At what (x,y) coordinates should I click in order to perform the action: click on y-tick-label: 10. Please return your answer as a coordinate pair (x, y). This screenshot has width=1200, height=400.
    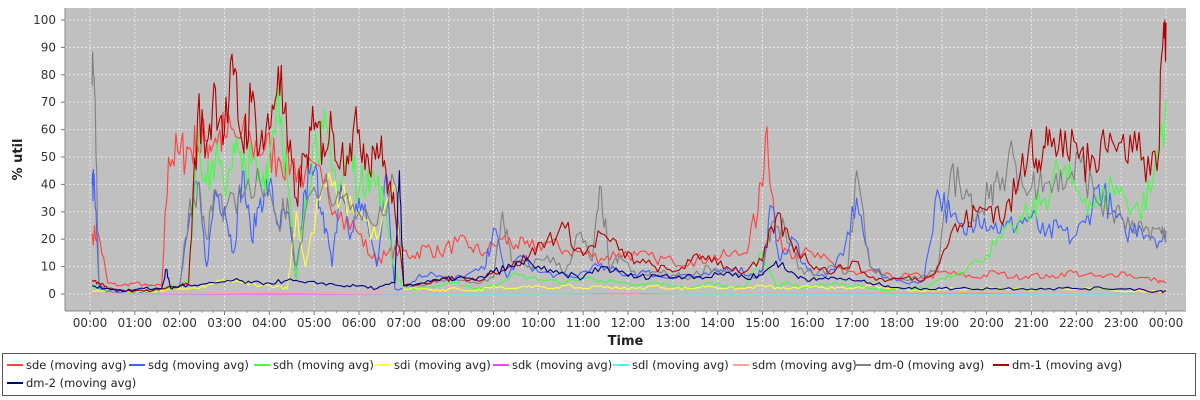
    Looking at the image, I should click on (48, 267).